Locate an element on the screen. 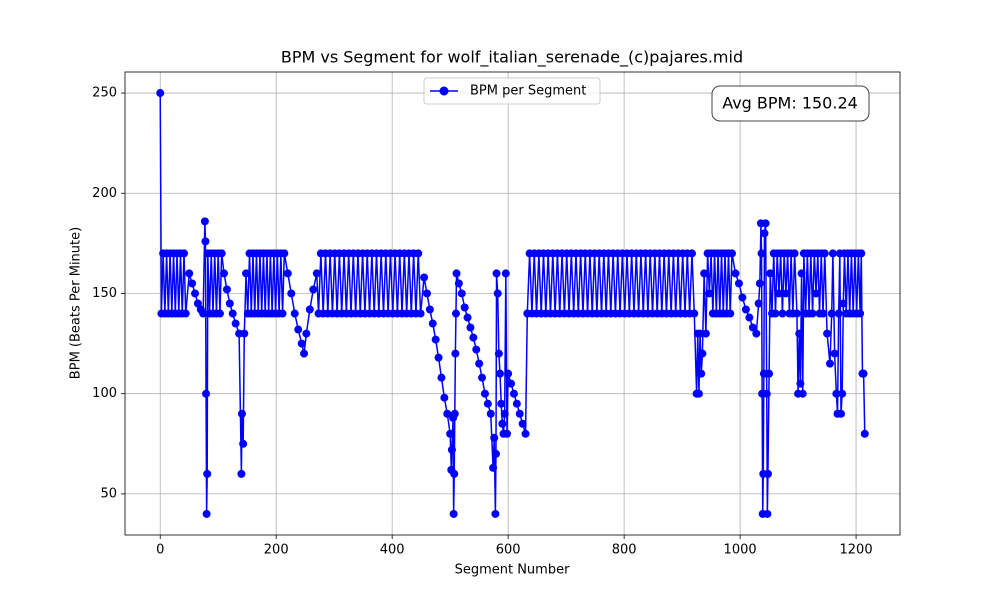  x-tick-label: 200 is located at coordinates (276, 550).